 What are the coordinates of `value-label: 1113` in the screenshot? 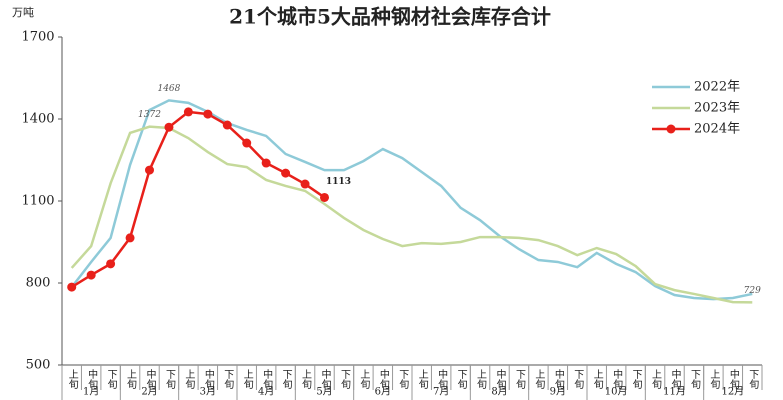 It's located at (338, 182).